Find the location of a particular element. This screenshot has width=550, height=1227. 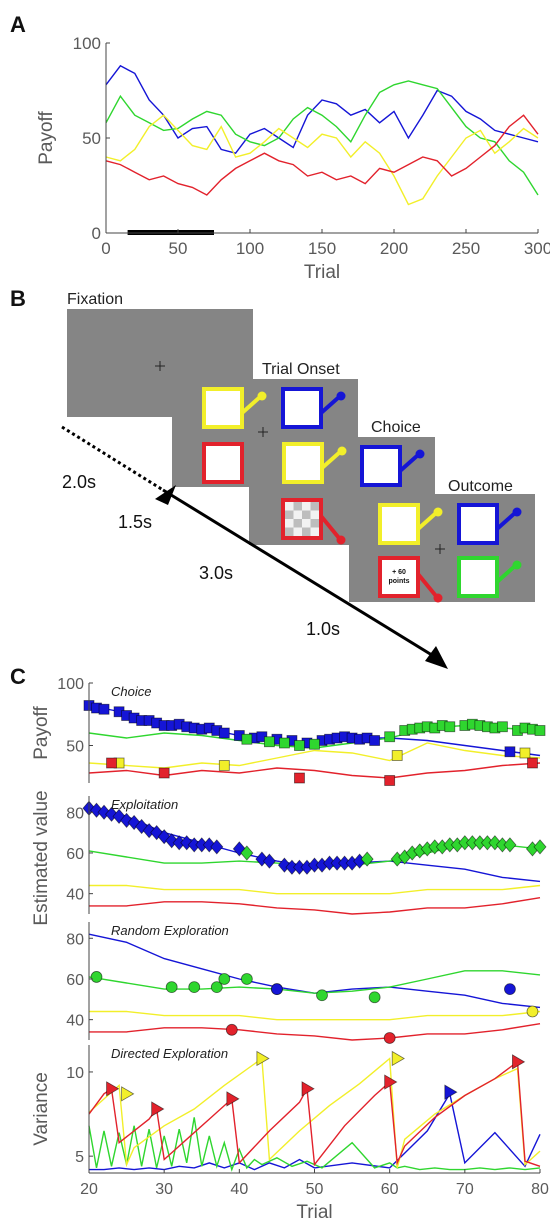

x-tick-label: 20 is located at coordinates (89, 1189).